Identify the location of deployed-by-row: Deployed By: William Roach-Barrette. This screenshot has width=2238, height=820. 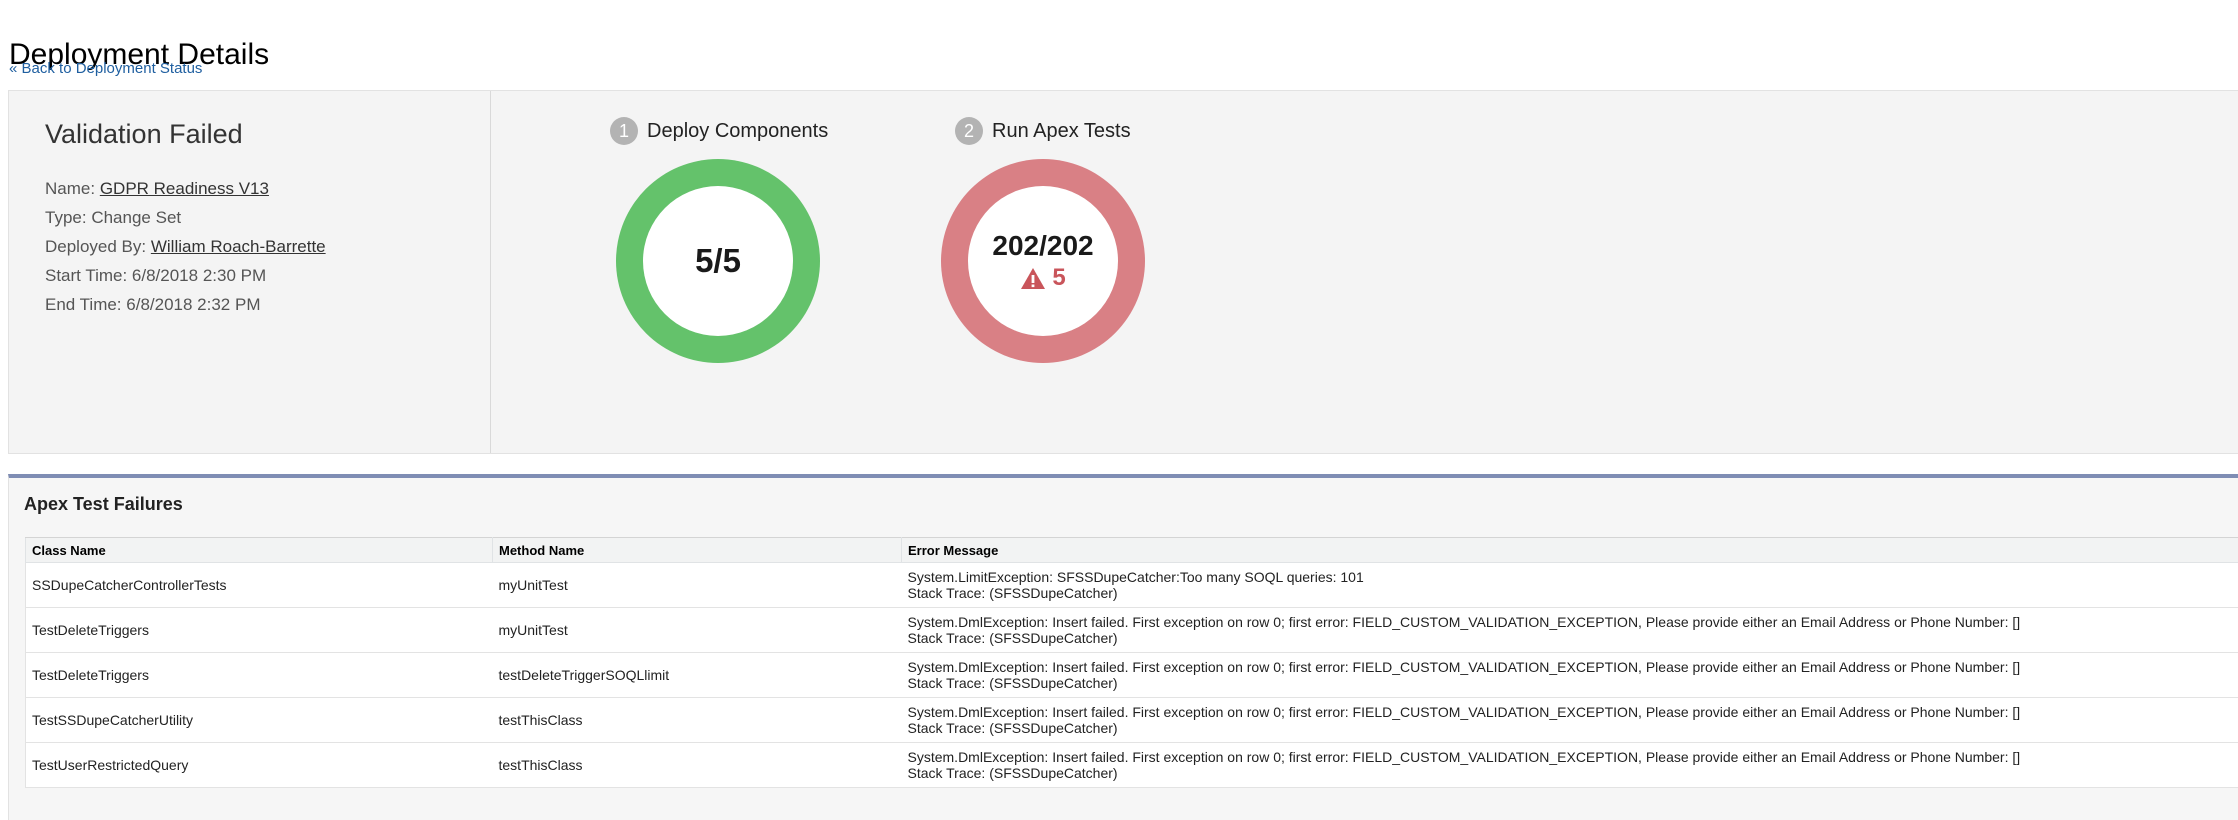
(185, 247).